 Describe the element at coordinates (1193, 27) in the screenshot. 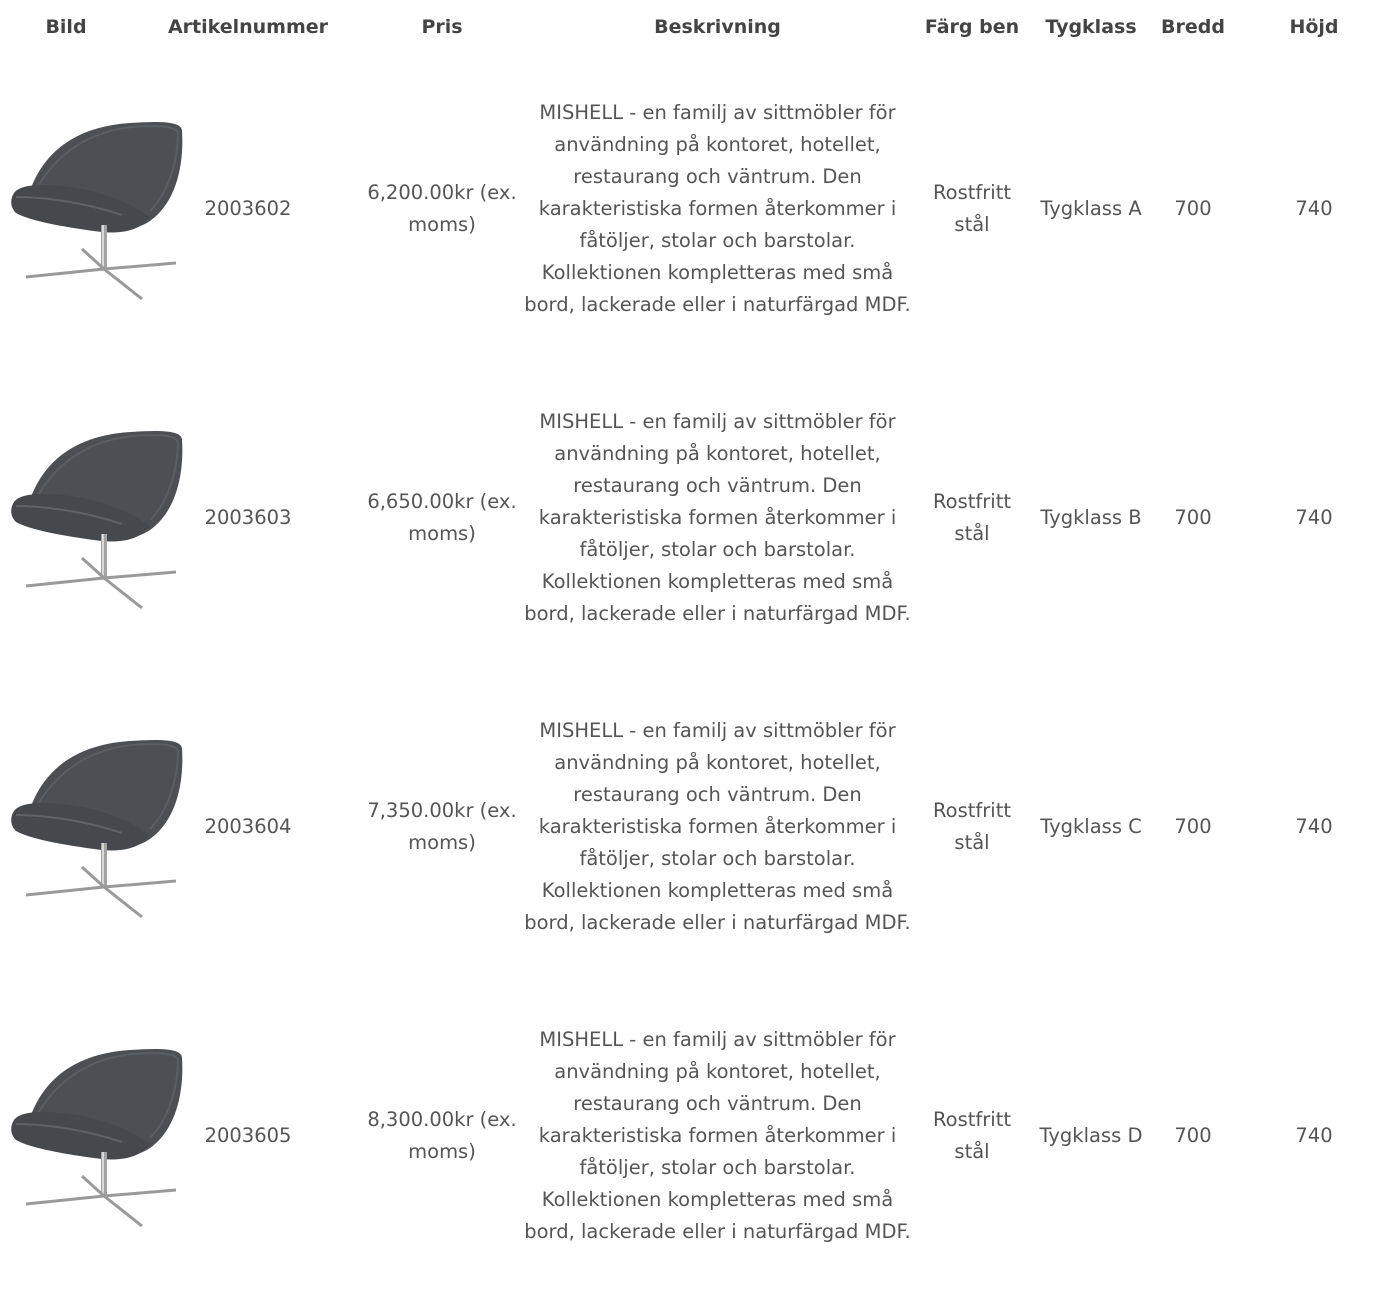

I see `header-bredd: Bredd` at that location.